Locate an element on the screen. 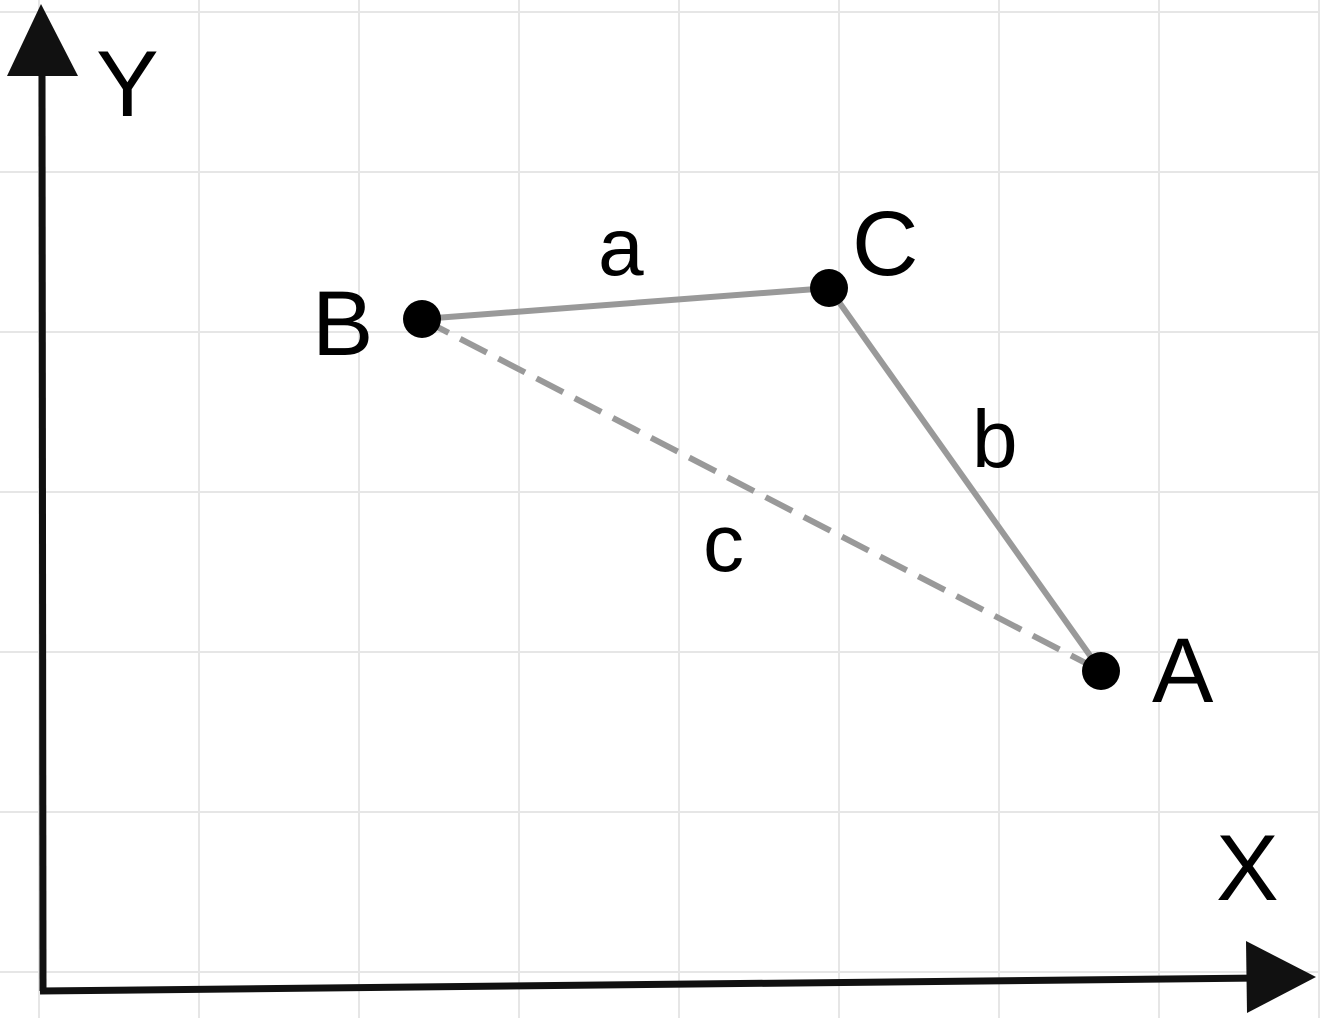 This screenshot has height=1018, width=1320. x-axis-label: X is located at coordinates (1247, 867).